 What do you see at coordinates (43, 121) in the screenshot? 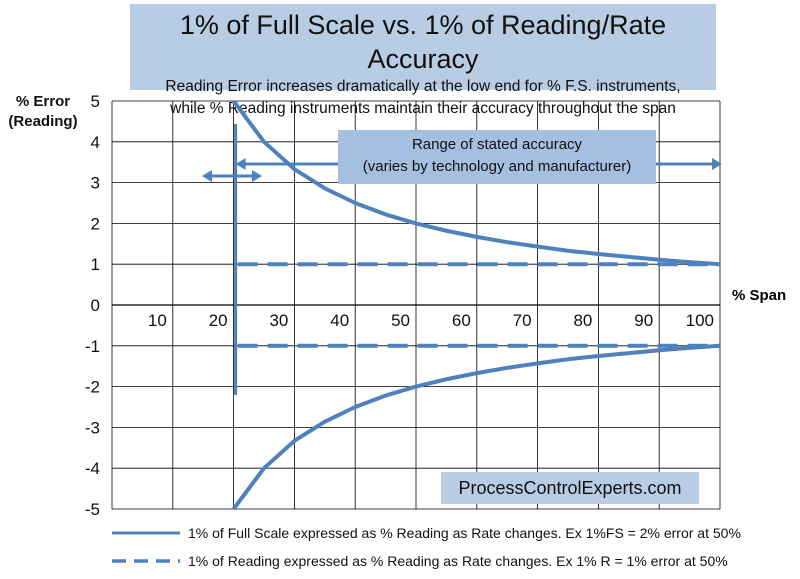
I see `y-axis-label-line2: (Reading)` at bounding box center [43, 121].